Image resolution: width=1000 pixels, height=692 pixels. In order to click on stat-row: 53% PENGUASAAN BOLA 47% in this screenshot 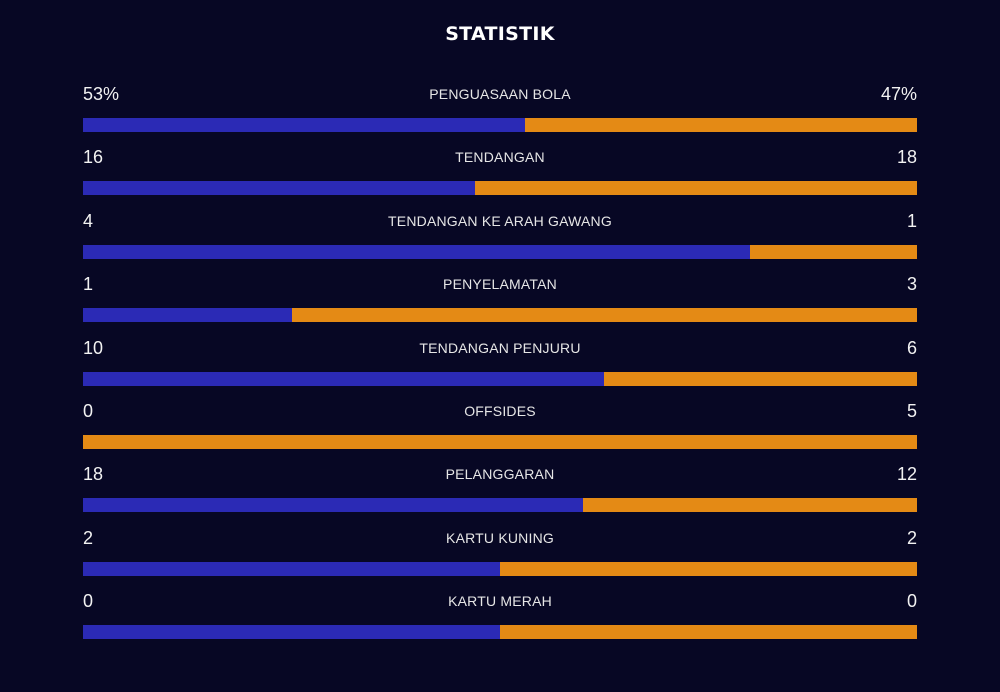, I will do `click(500, 111)`.